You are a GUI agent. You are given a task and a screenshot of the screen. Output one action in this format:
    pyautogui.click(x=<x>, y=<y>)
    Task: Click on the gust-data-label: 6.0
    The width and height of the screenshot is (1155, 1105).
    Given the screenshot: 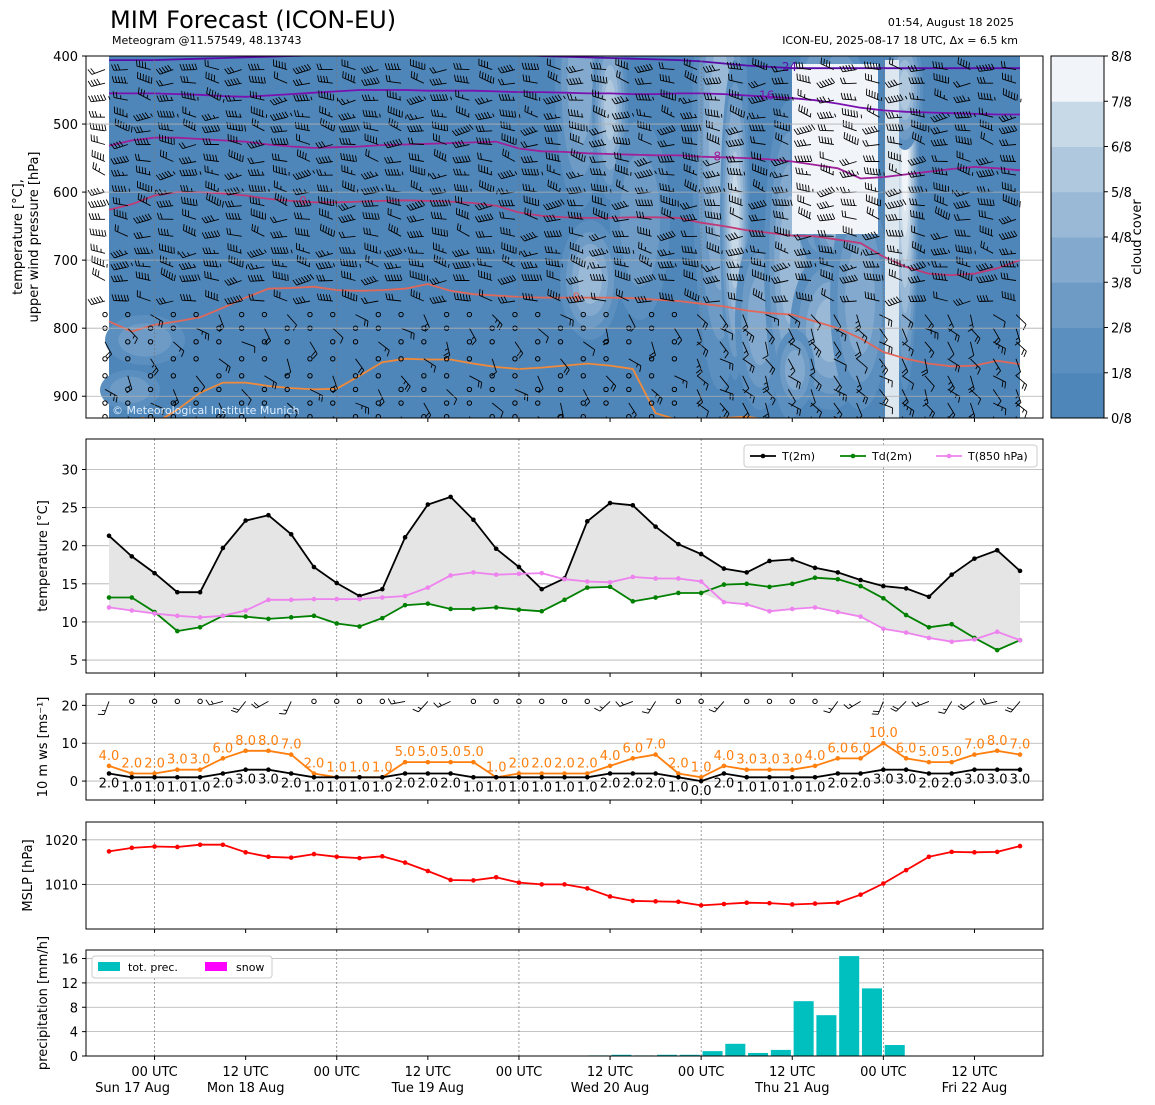 What is the action you would take?
    pyautogui.click(x=632, y=748)
    